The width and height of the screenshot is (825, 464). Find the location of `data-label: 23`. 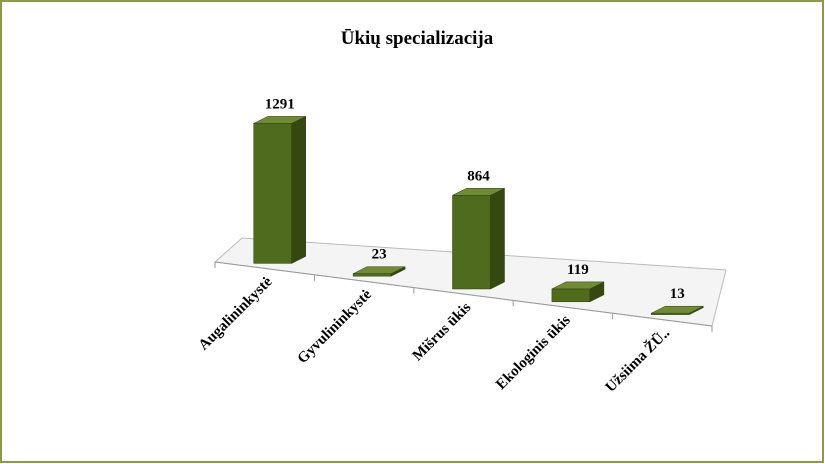

data-label: 23 is located at coordinates (379, 255).